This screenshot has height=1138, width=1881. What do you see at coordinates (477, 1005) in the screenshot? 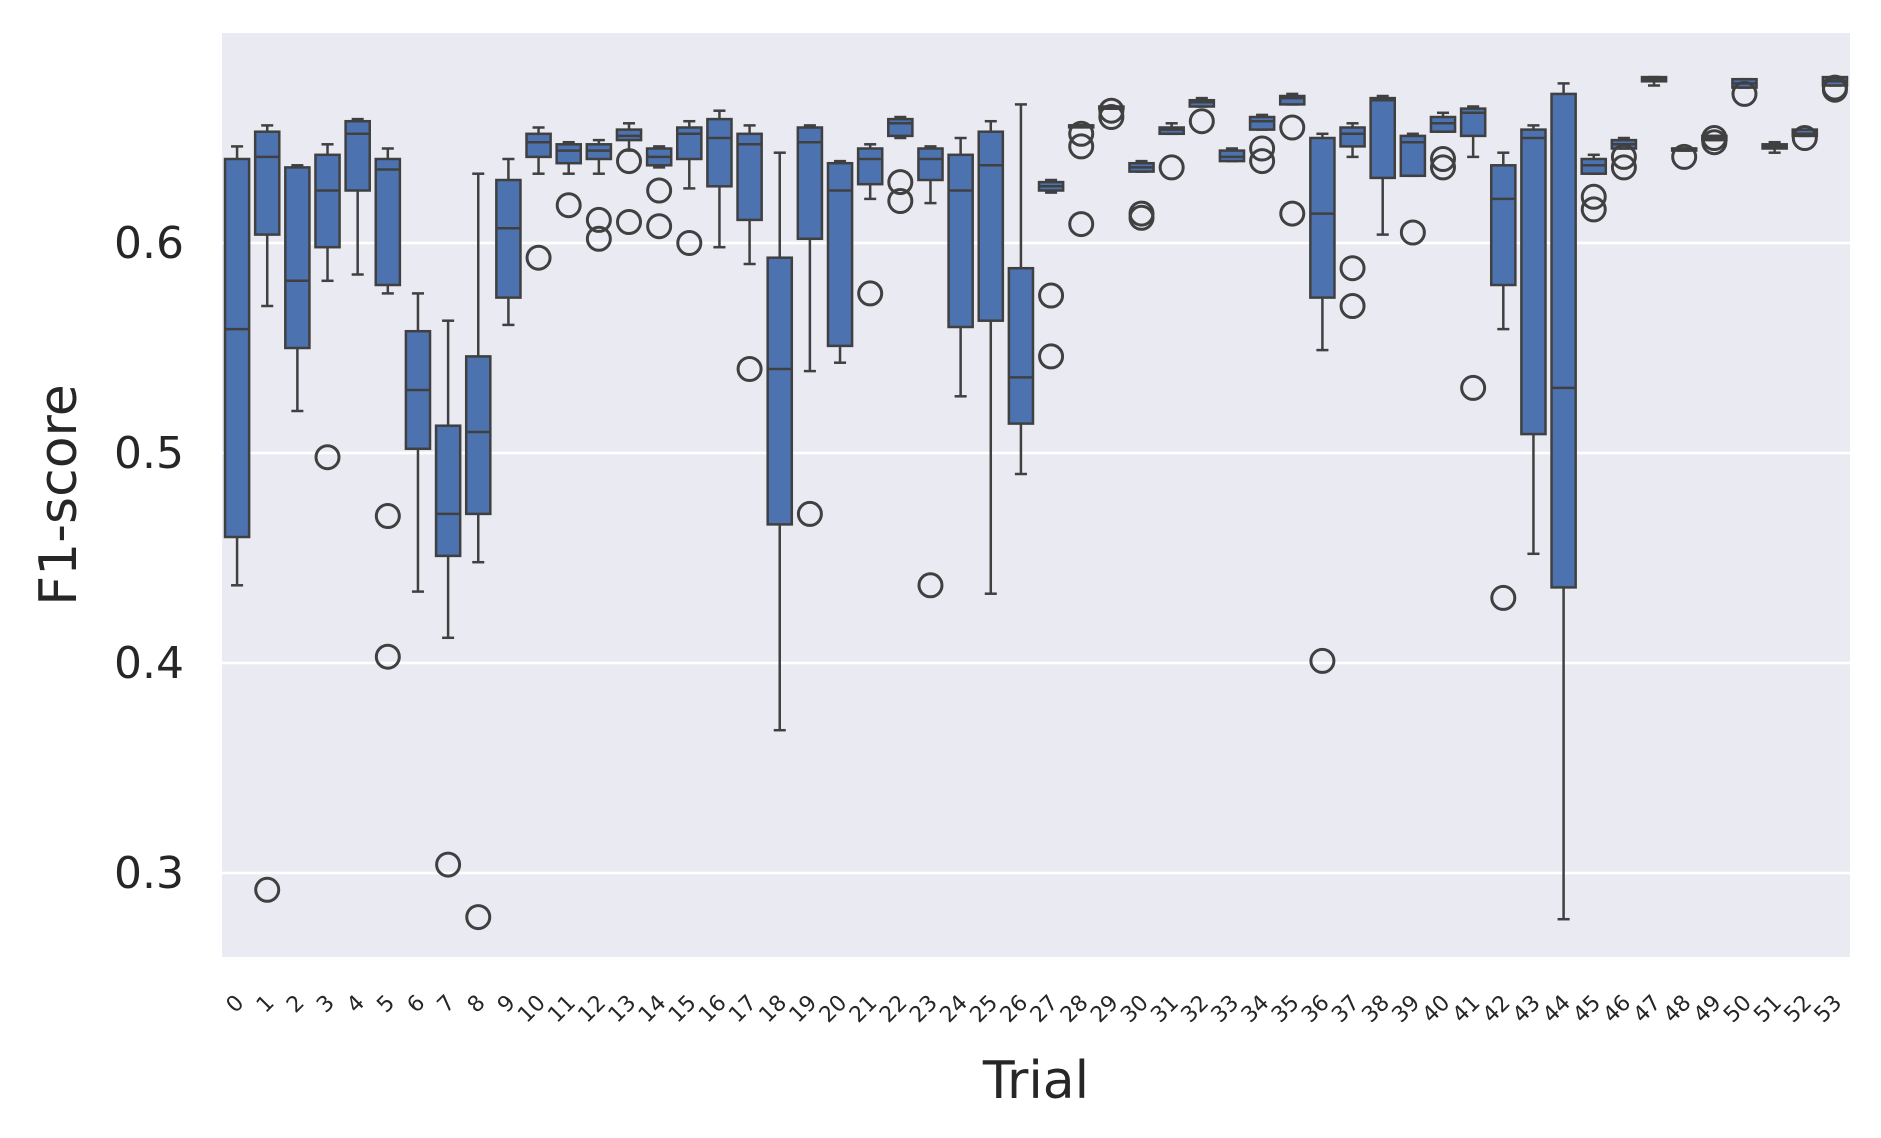
I see `x-tick-label: 8` at bounding box center [477, 1005].